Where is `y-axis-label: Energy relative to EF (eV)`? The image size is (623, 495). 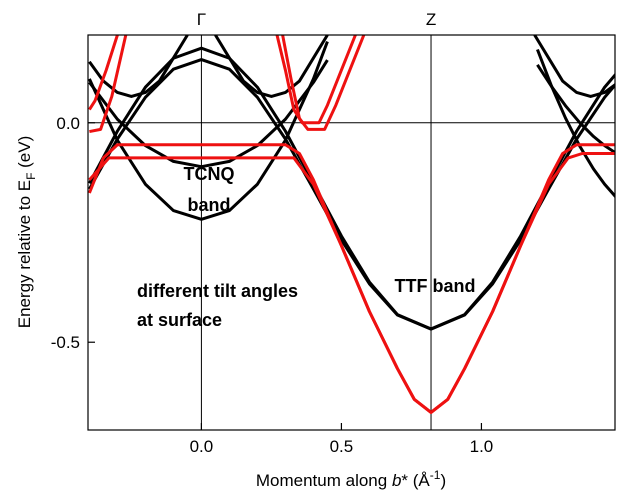 y-axis-label: Energy relative to EF (eV) is located at coordinates (26, 232).